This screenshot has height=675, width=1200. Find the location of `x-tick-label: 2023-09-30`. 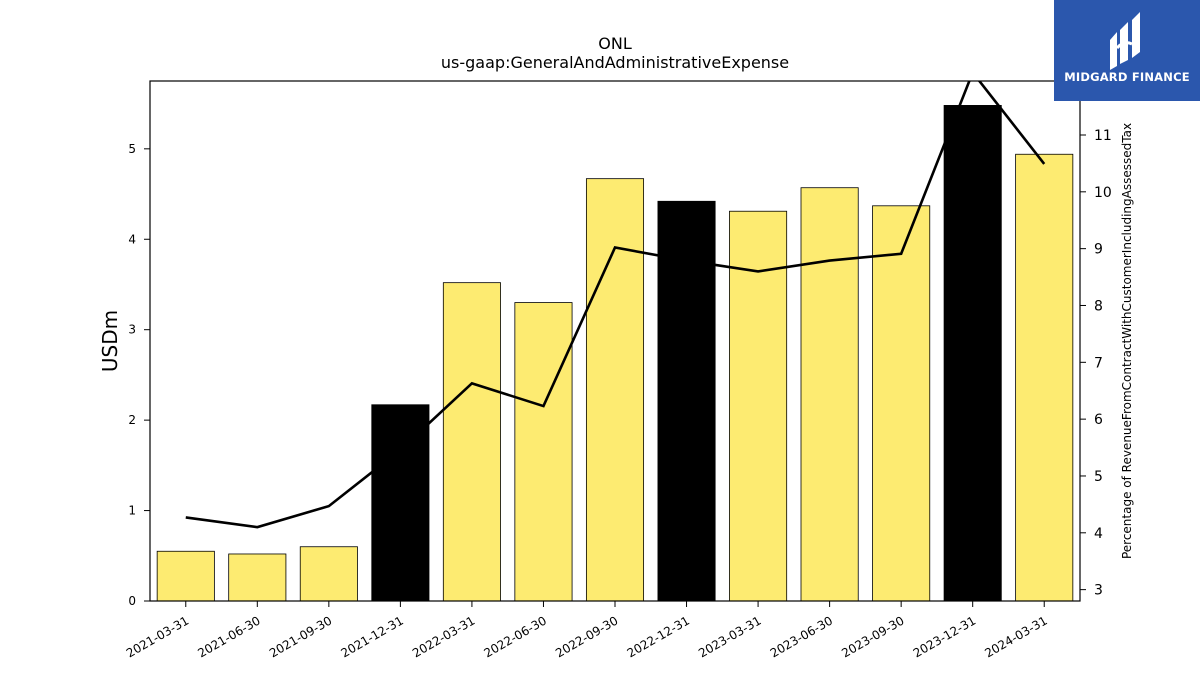

x-tick-label: 2023-09-30 is located at coordinates (872, 636).